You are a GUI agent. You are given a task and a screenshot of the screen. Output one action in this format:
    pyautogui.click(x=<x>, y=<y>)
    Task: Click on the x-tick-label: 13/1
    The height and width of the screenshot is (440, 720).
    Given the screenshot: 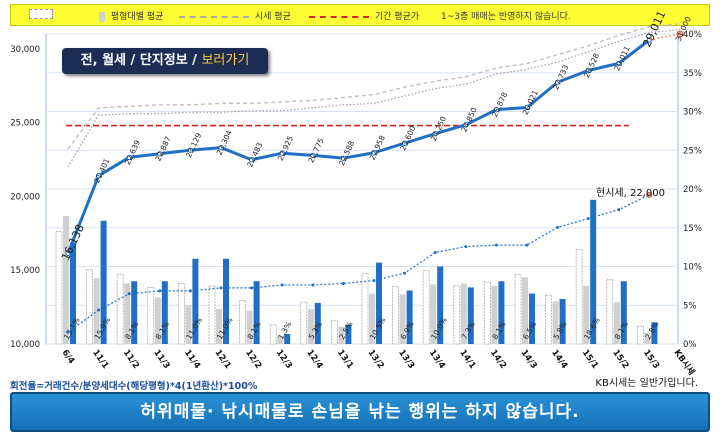 What is the action you would take?
    pyautogui.click(x=345, y=359)
    